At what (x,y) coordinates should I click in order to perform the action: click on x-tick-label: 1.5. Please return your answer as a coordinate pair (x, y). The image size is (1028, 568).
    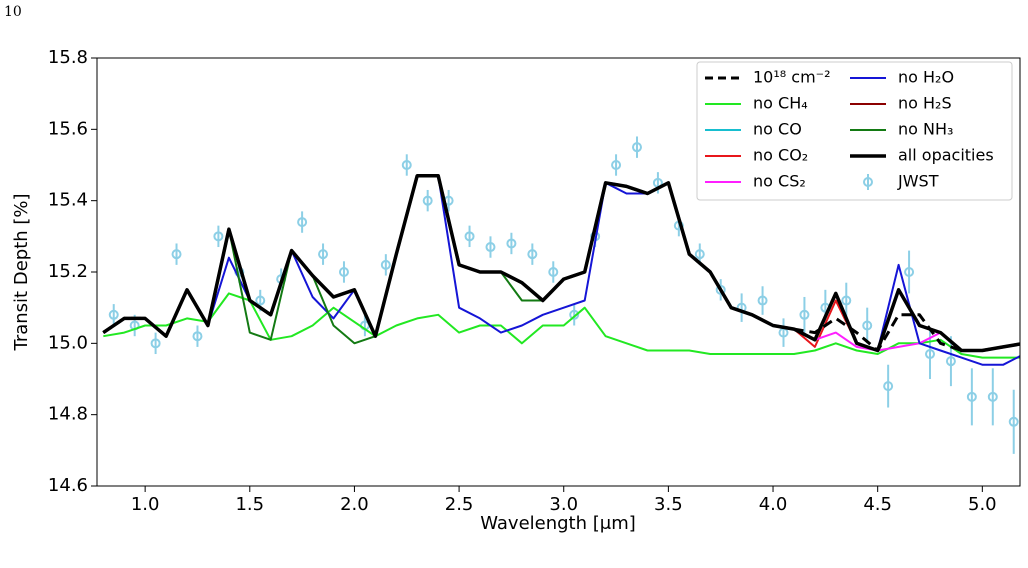
    Looking at the image, I should click on (249, 504).